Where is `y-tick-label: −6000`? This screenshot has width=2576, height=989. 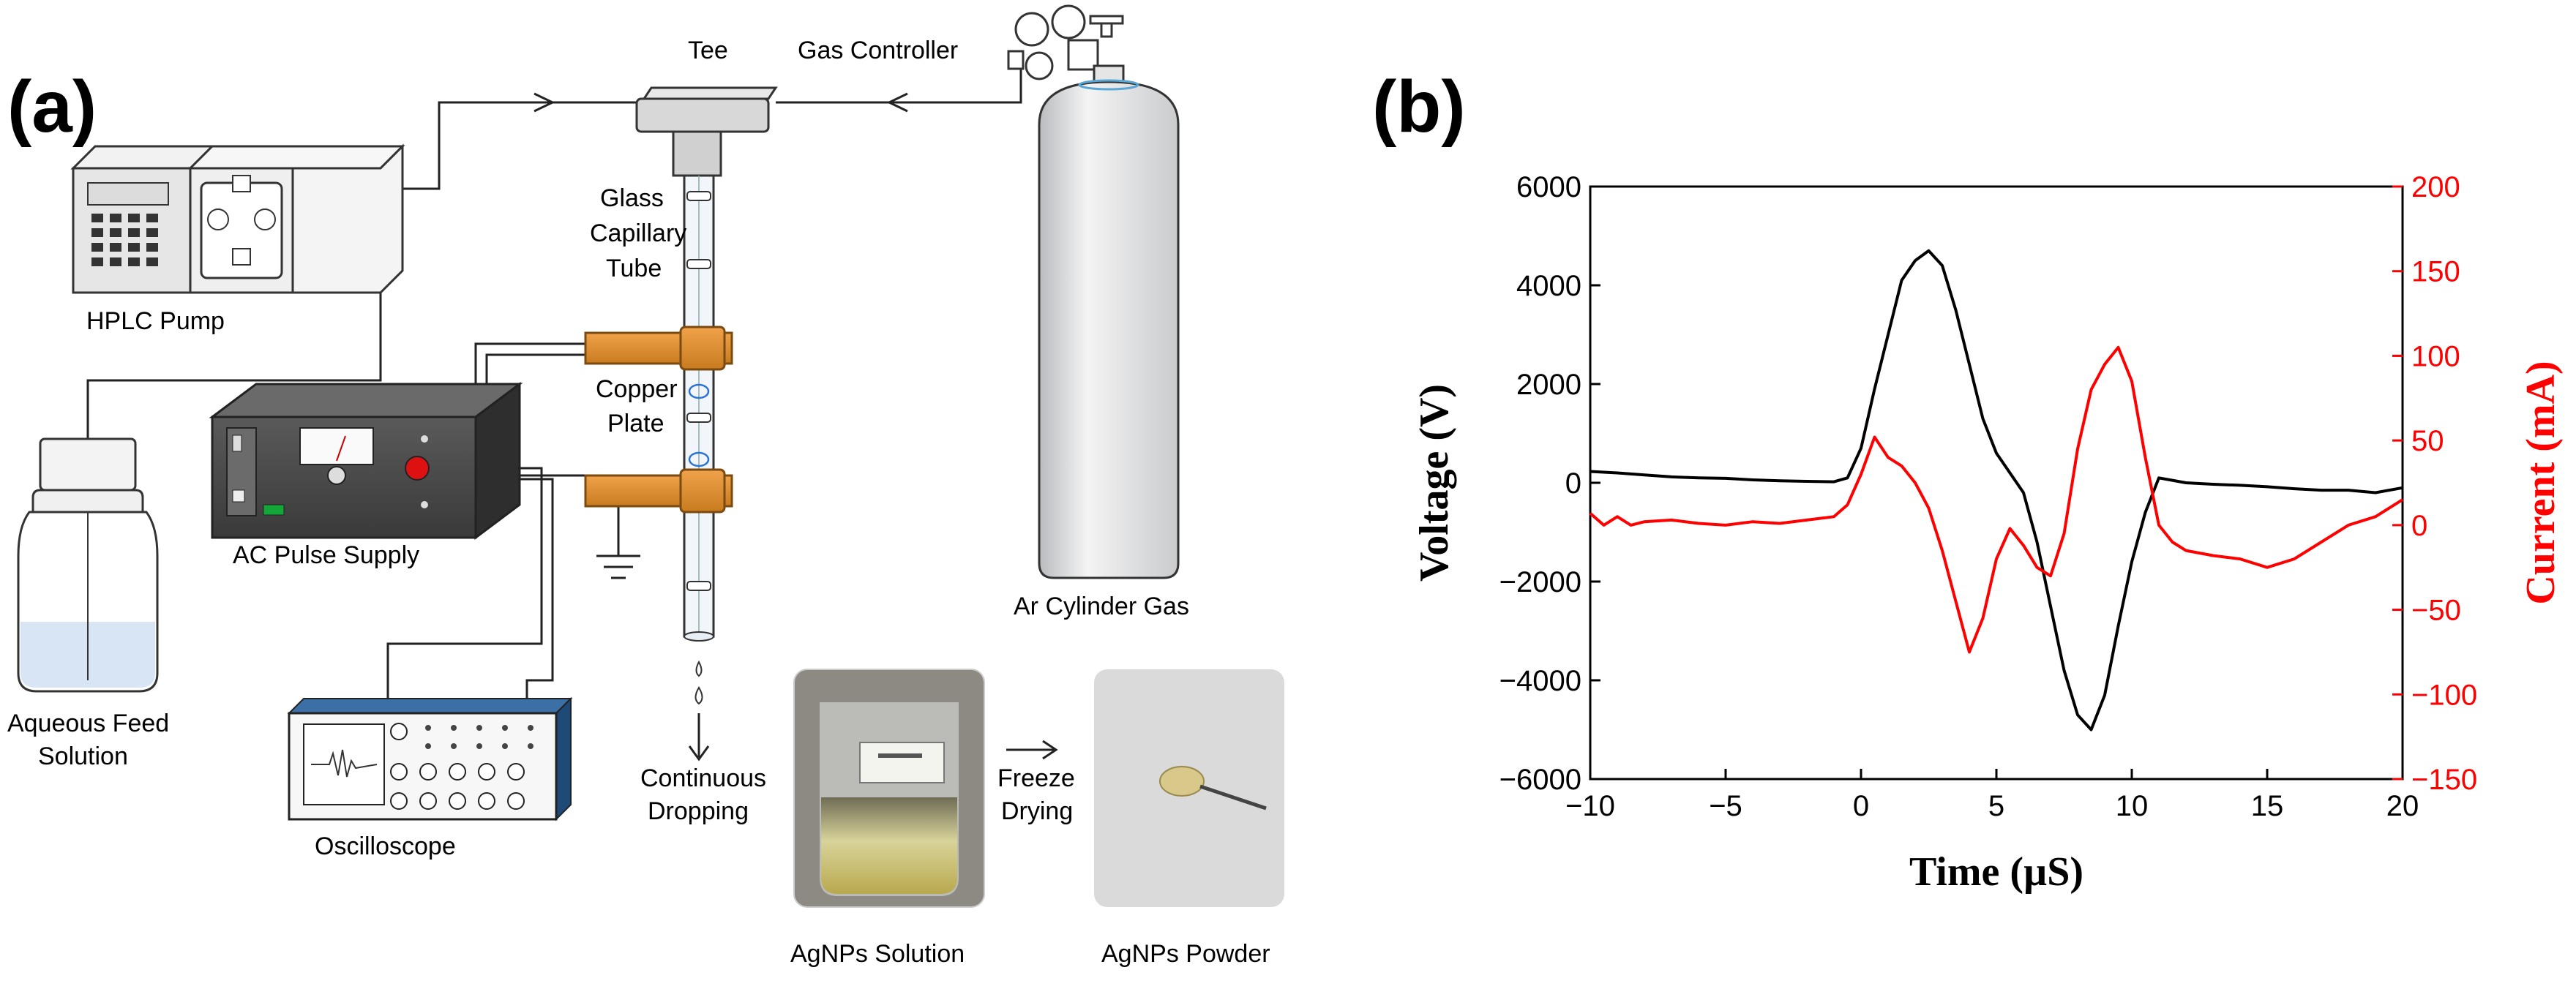
y-tick-label: −6000 is located at coordinates (1540, 780).